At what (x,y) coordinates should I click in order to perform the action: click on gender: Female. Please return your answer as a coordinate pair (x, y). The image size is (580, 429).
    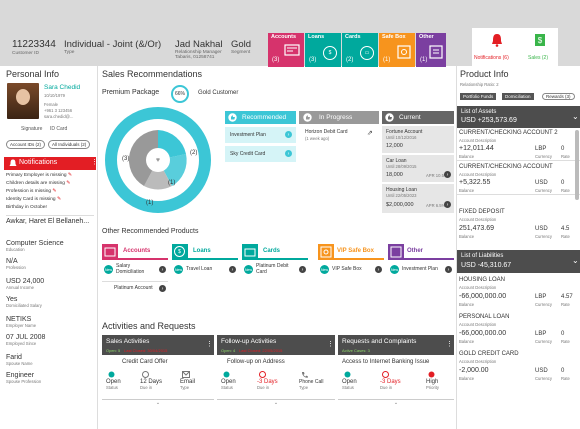
    Looking at the image, I should click on (51, 104).